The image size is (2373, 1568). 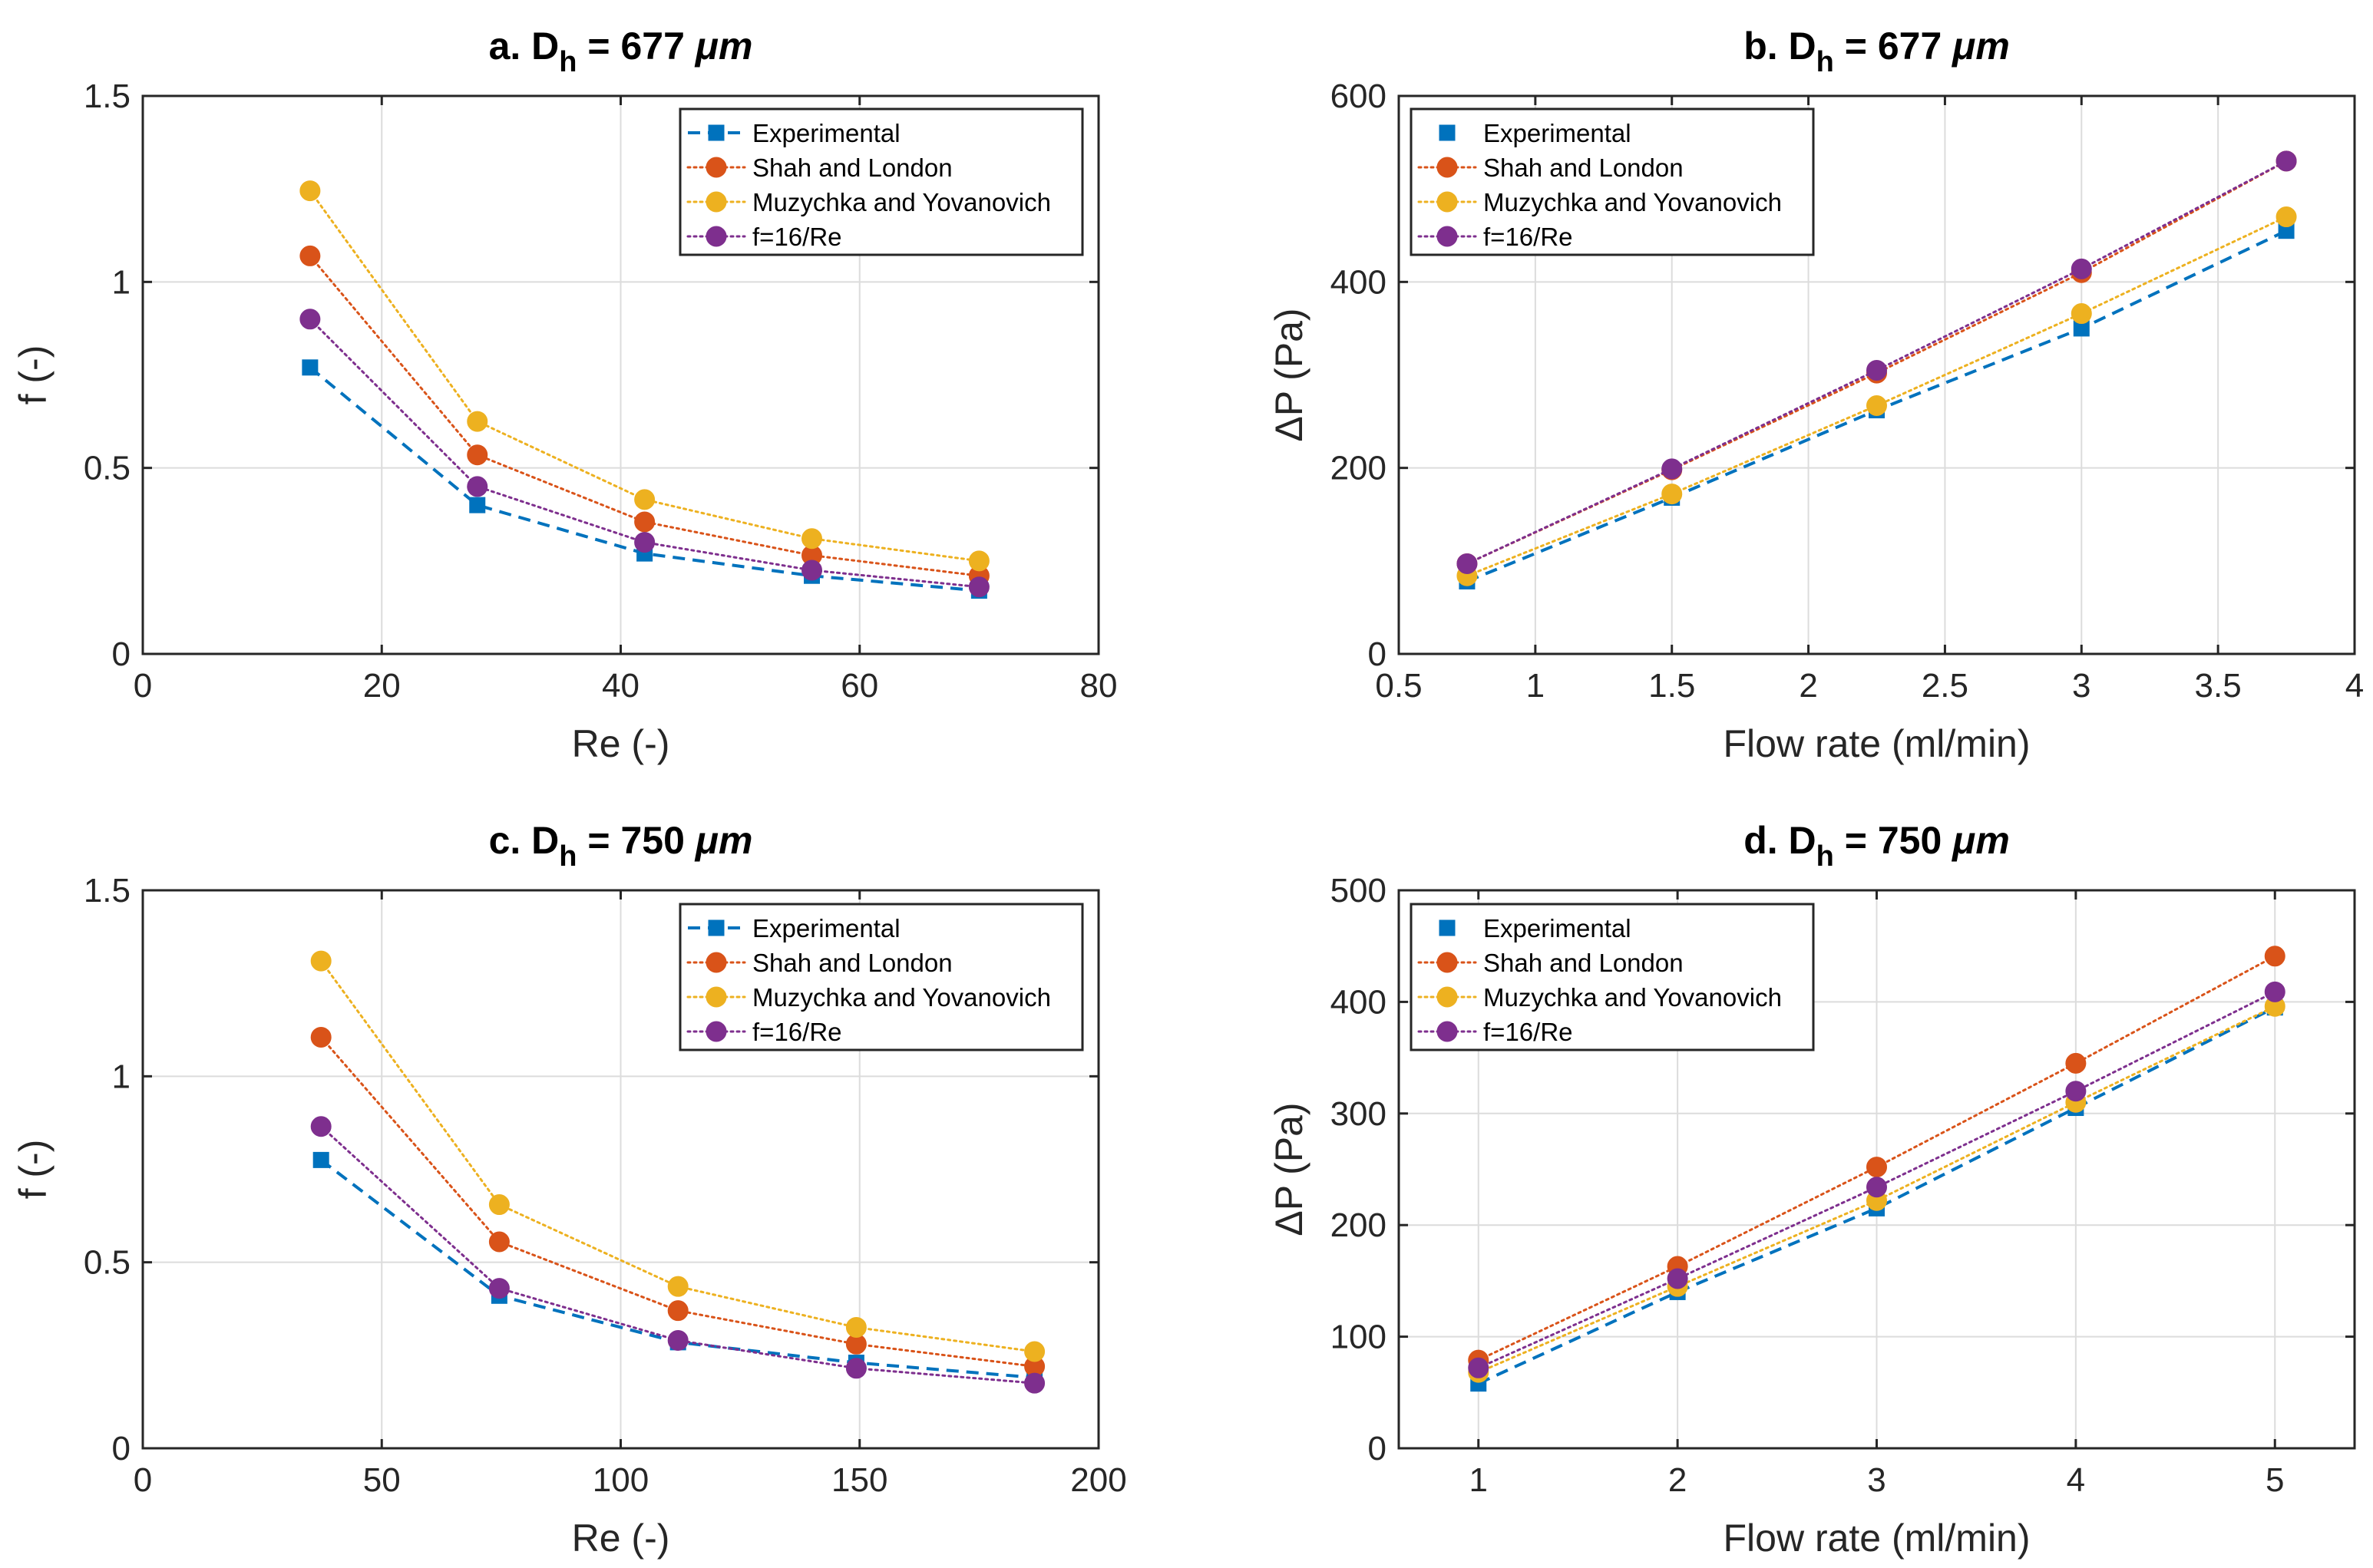 What do you see at coordinates (1876, 1480) in the screenshot?
I see `x-tick-label: 3` at bounding box center [1876, 1480].